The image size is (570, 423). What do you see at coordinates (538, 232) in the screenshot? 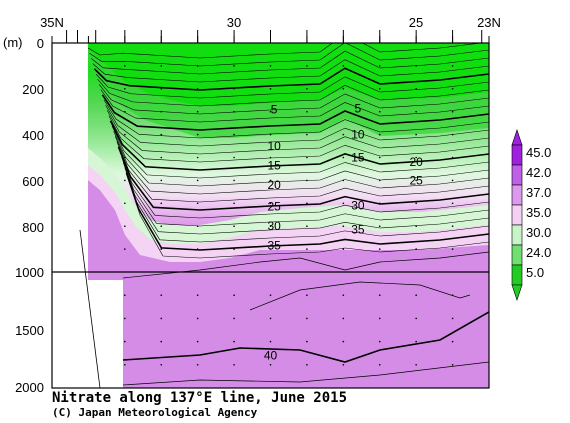
I see `colorbar-label: 30.0` at bounding box center [538, 232].